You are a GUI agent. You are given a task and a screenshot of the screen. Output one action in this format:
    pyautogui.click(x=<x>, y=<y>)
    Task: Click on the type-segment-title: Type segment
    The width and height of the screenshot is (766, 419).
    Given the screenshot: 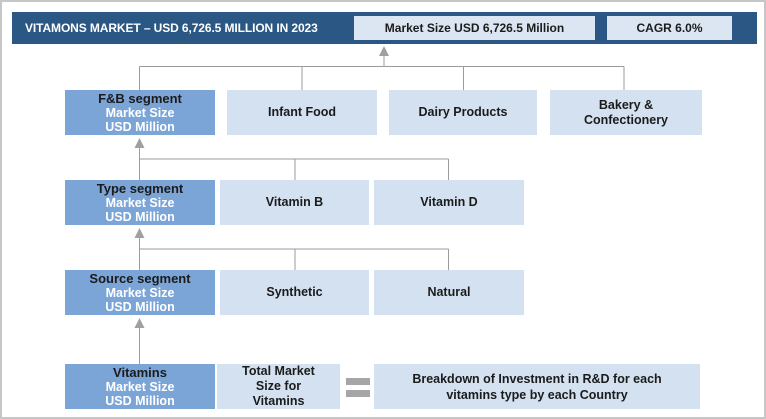 What is the action you would take?
    pyautogui.click(x=140, y=188)
    